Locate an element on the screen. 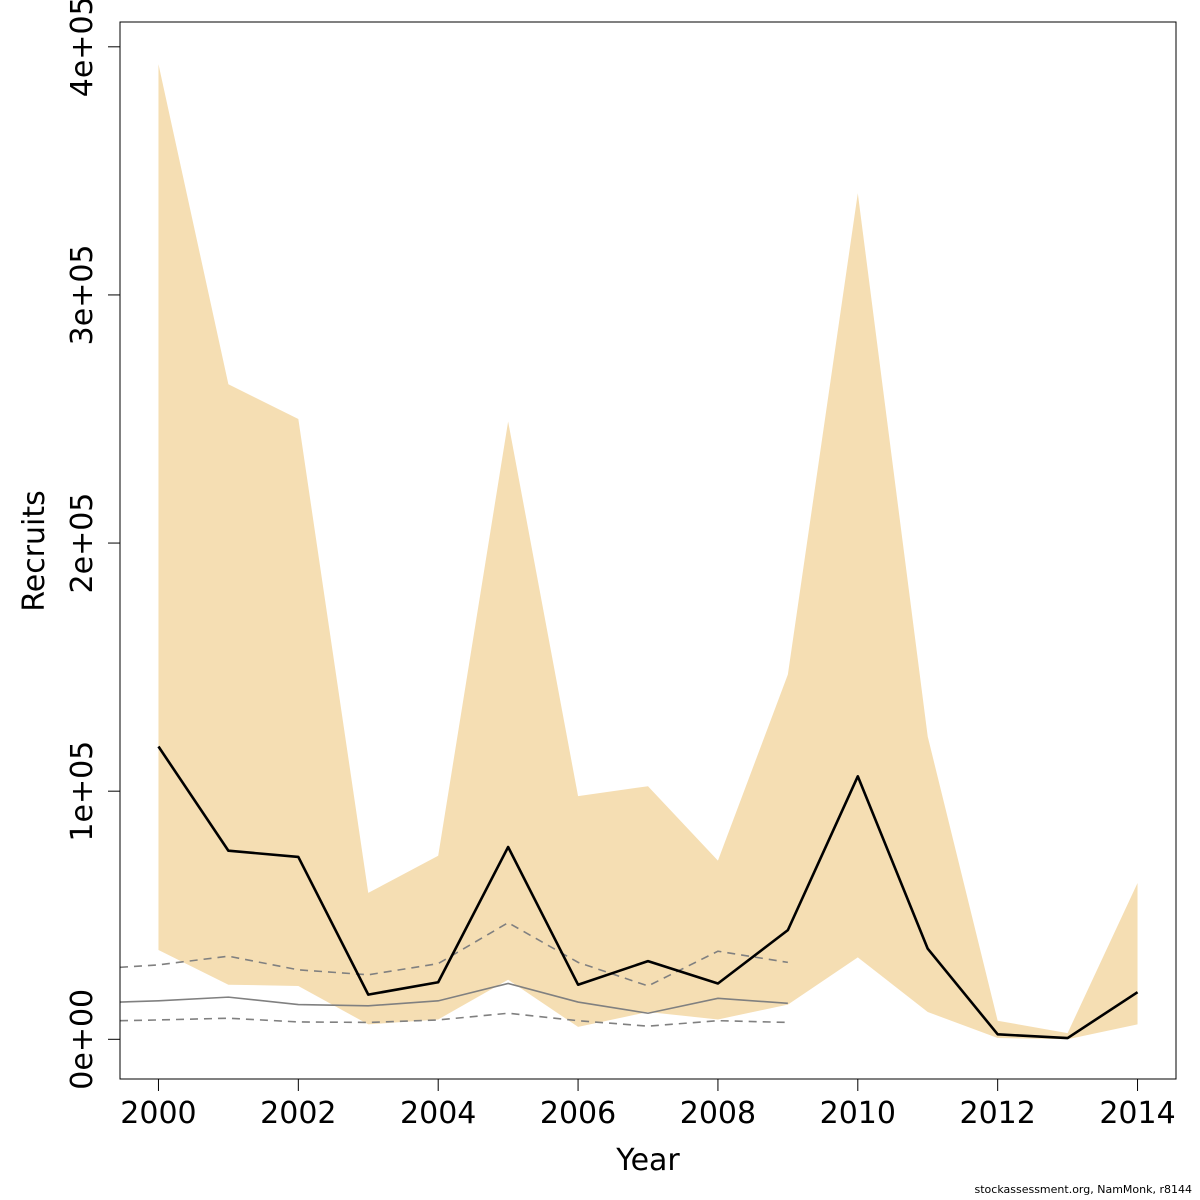  x-tick-label: 2012 is located at coordinates (997, 1113).